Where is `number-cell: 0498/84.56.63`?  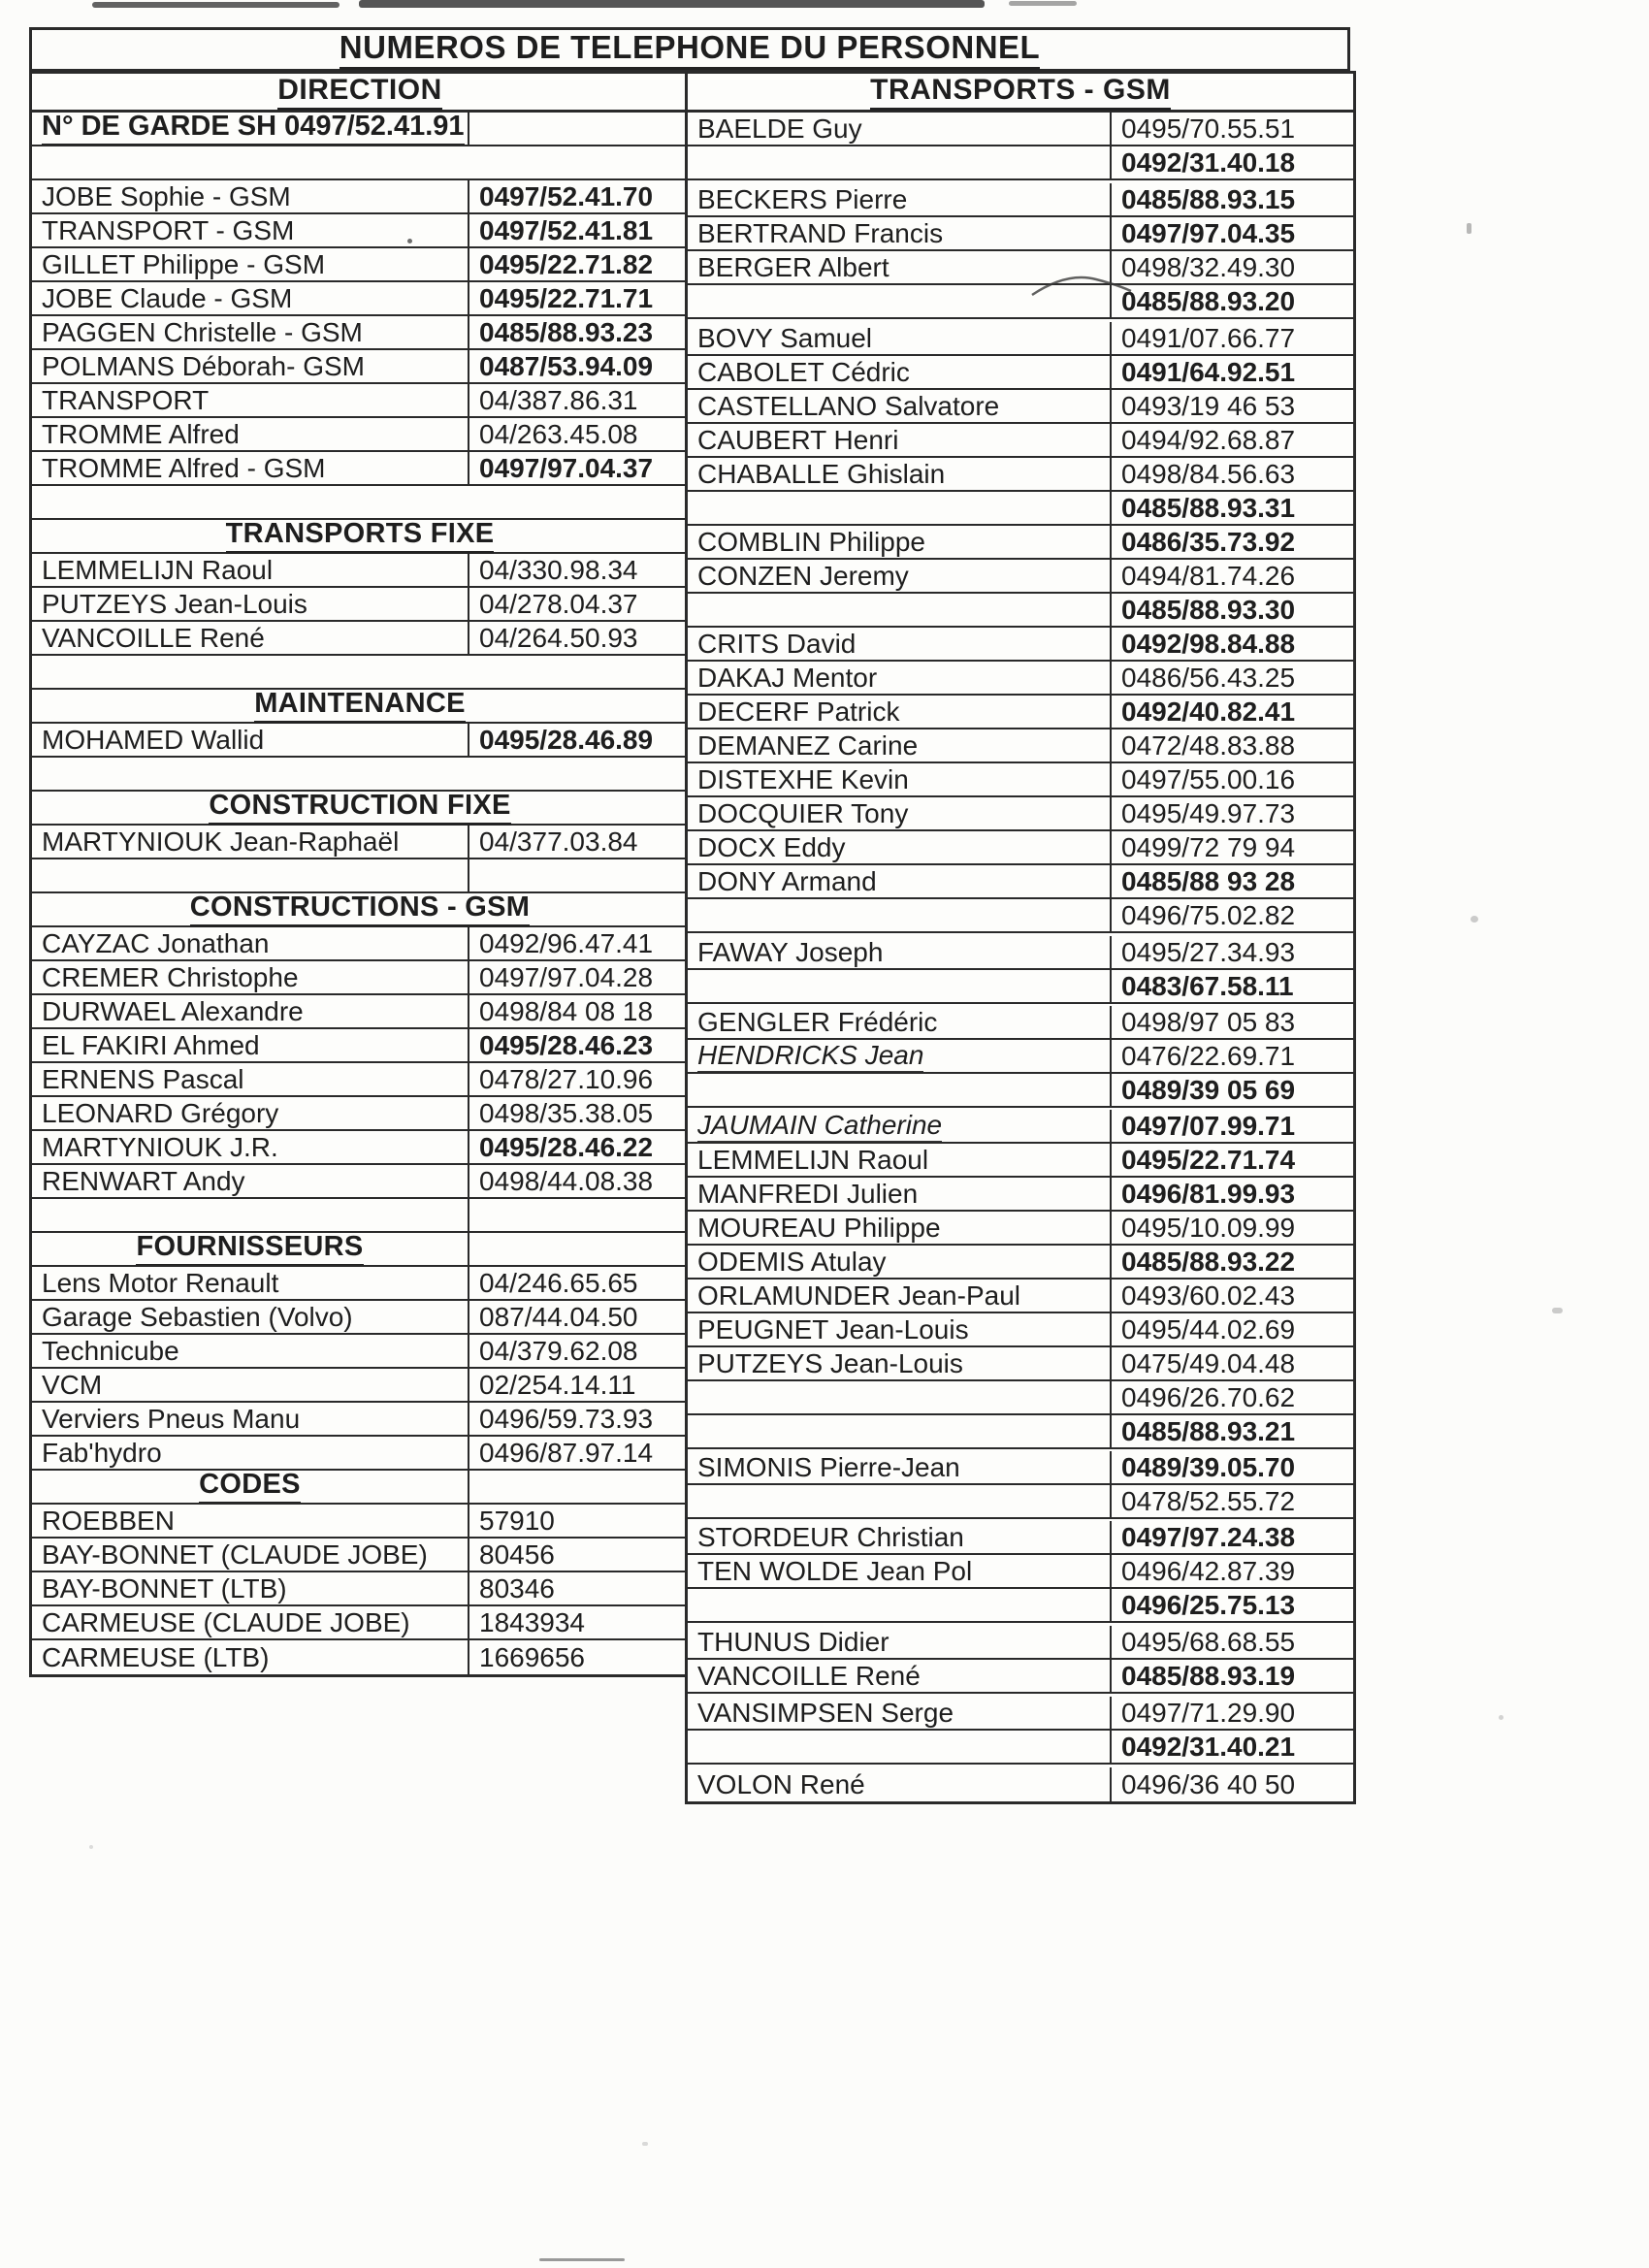
number-cell: 0498/84.56.63 is located at coordinates (1232, 474).